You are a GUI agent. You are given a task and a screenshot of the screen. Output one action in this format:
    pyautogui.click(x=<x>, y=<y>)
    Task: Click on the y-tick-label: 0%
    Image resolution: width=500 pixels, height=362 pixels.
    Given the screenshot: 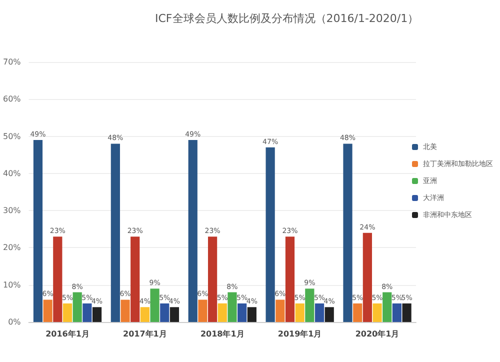 What is the action you would take?
    pyautogui.click(x=15, y=322)
    